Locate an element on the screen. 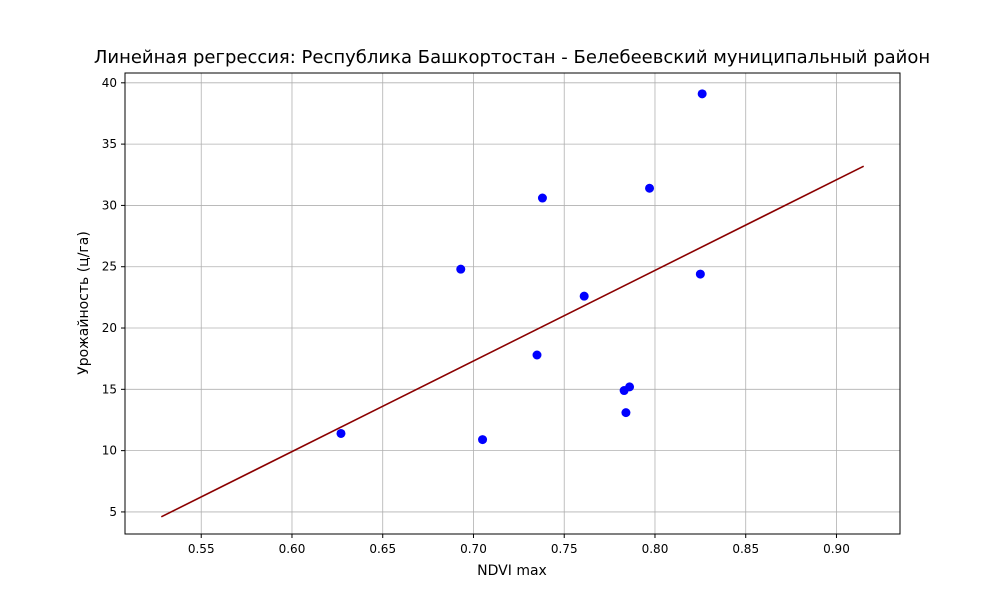  y-tick-label: 20 is located at coordinates (109, 328).